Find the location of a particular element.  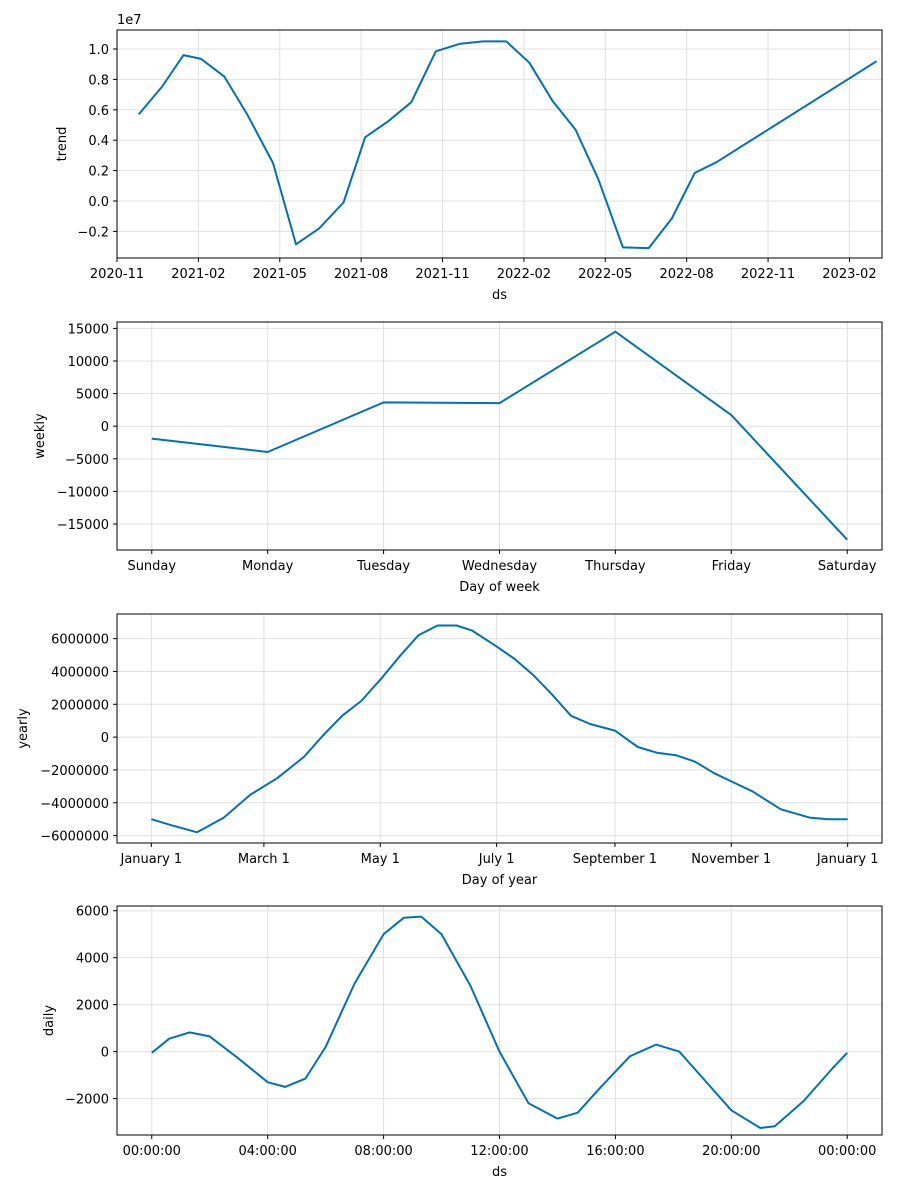

x-tick-label: 2022-08 is located at coordinates (687, 274).